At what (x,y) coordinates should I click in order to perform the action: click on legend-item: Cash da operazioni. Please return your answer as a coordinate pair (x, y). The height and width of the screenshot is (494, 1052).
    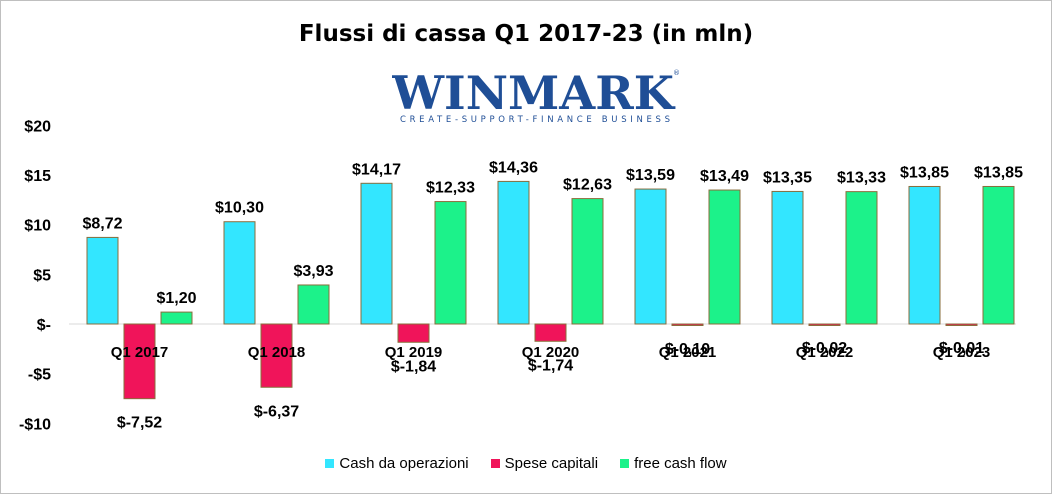
    Looking at the image, I should click on (397, 463).